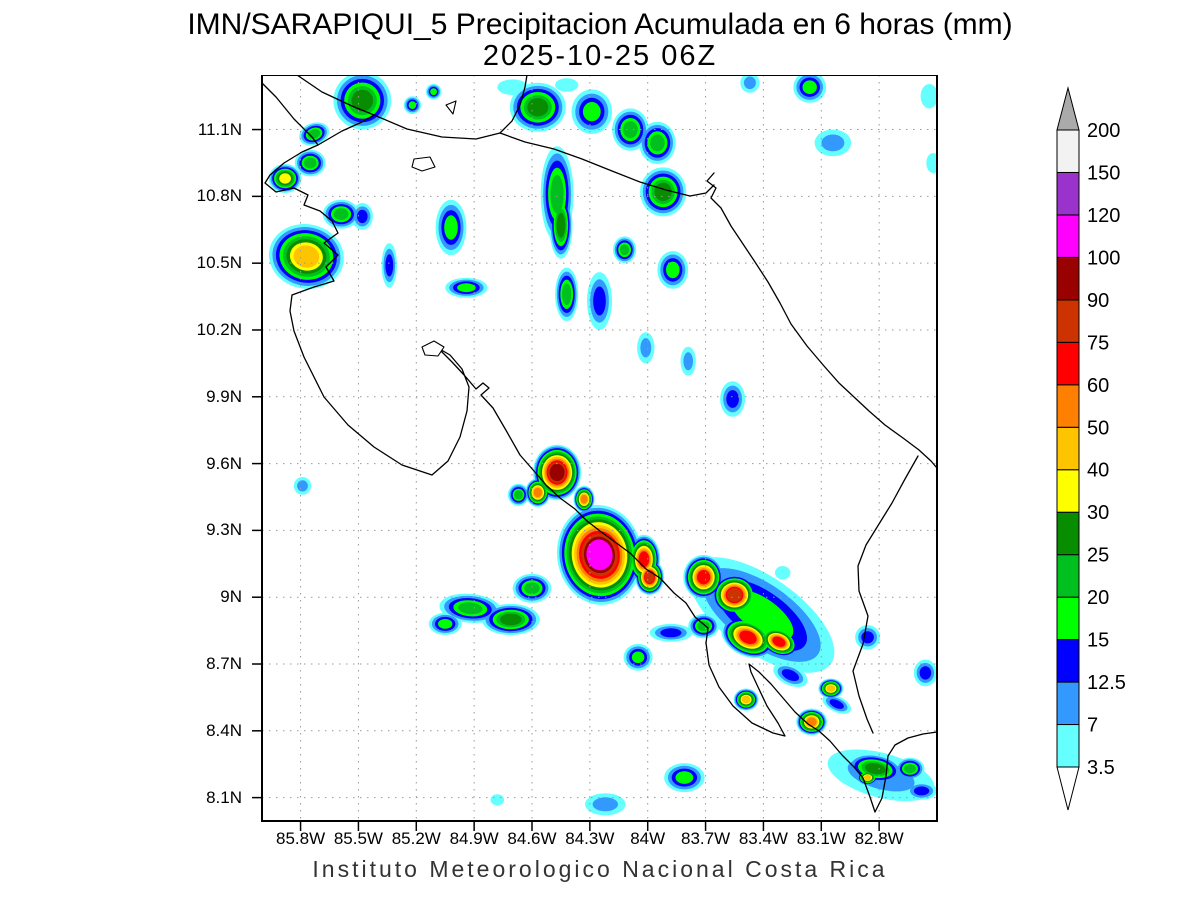  I want to click on lat-tick-label: 9.6N, so click(224, 463).